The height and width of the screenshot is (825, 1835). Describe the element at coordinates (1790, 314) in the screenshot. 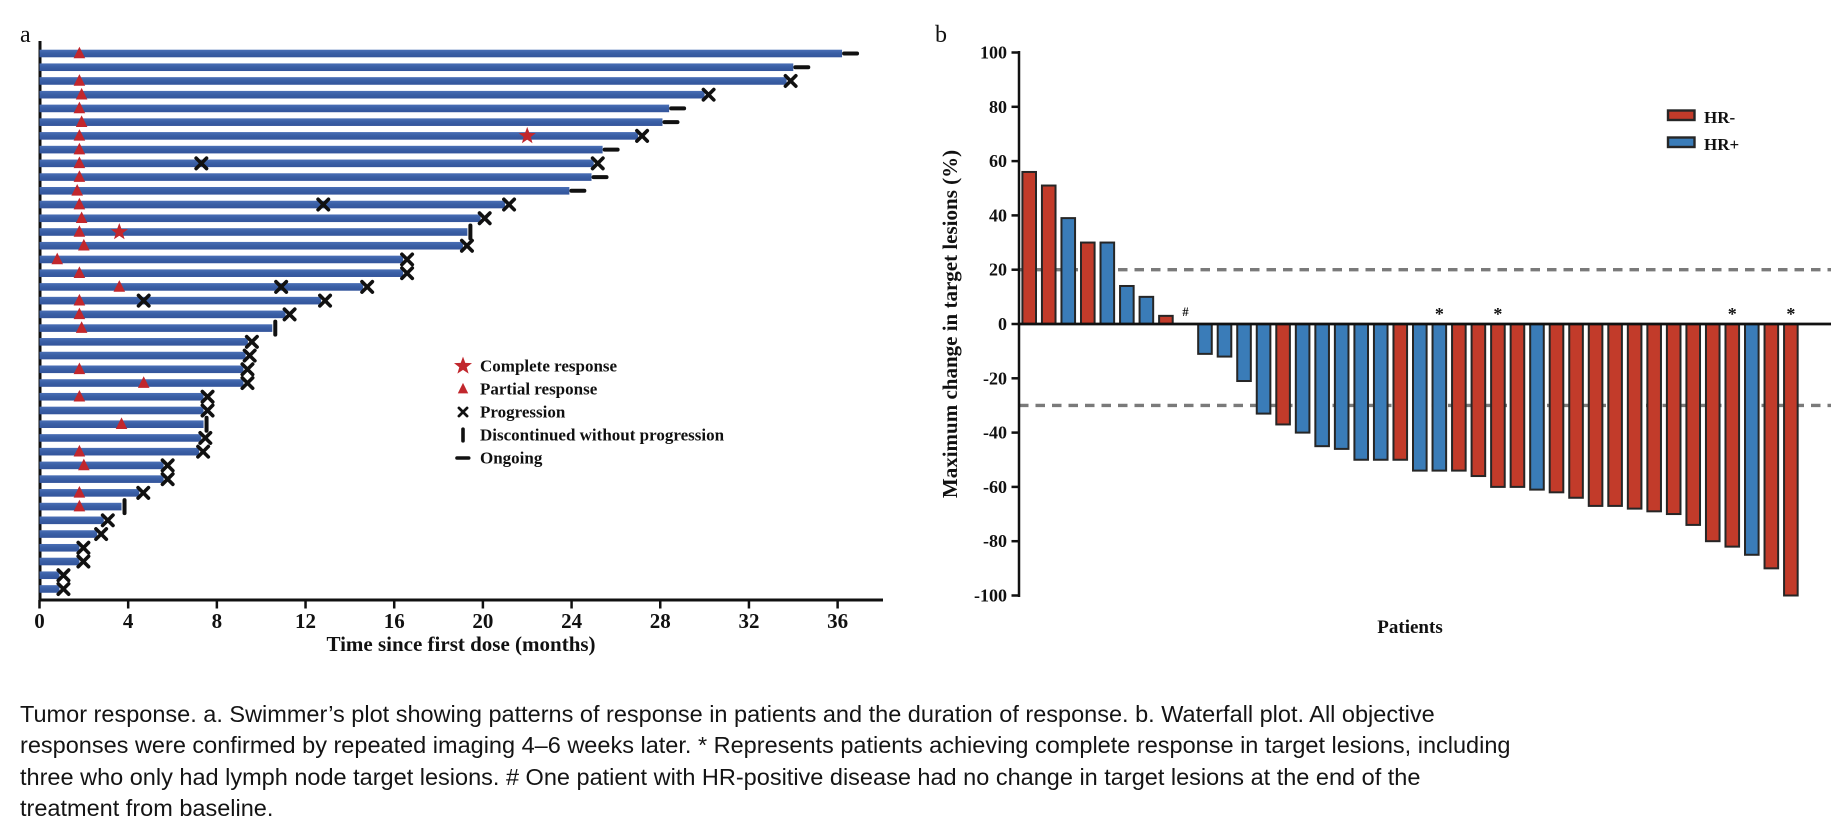

I see `complete-response-asterisk-annotation: *` at that location.